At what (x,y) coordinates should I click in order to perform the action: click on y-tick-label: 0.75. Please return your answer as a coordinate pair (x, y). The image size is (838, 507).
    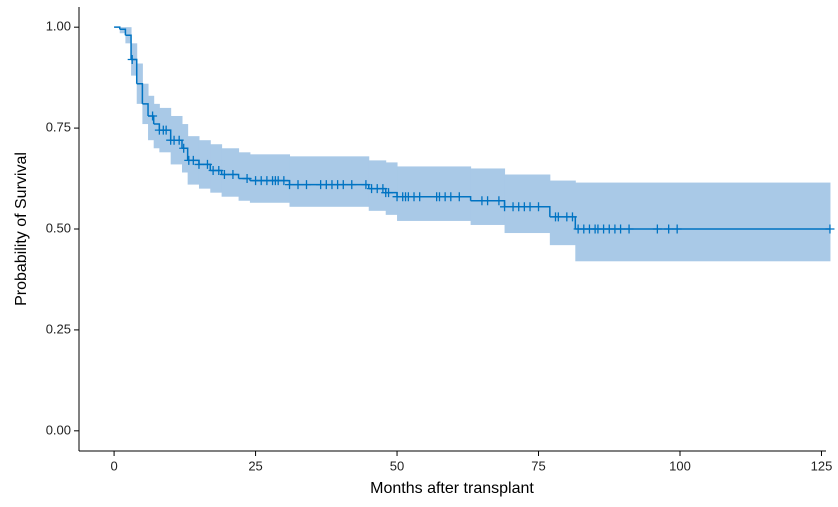
    Looking at the image, I should click on (58, 127).